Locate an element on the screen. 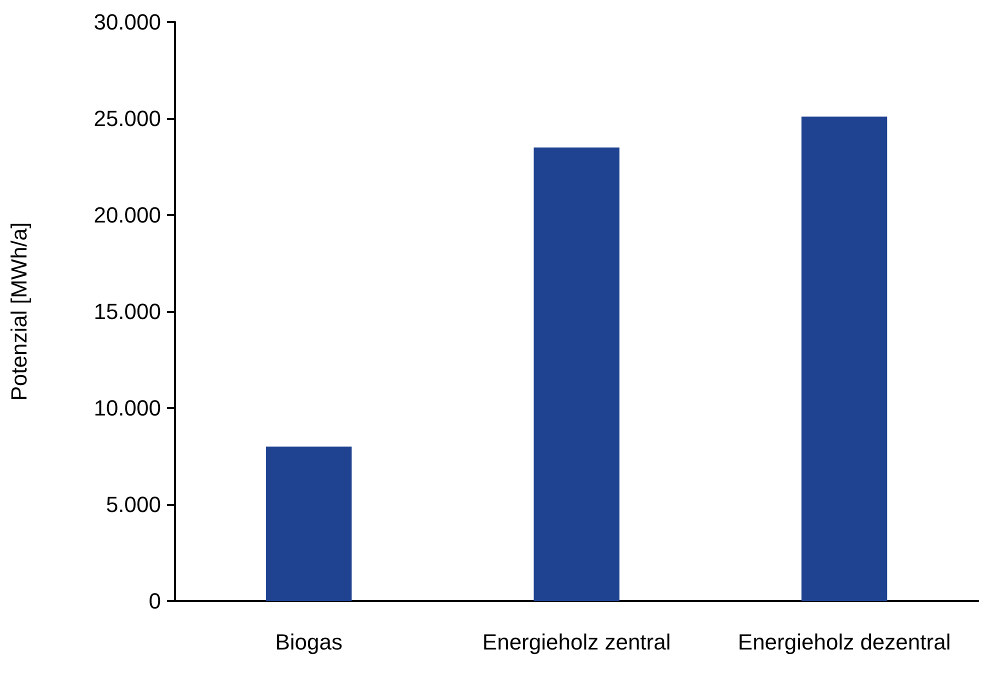  y-tick-label: 5.000 is located at coordinates (133, 504).